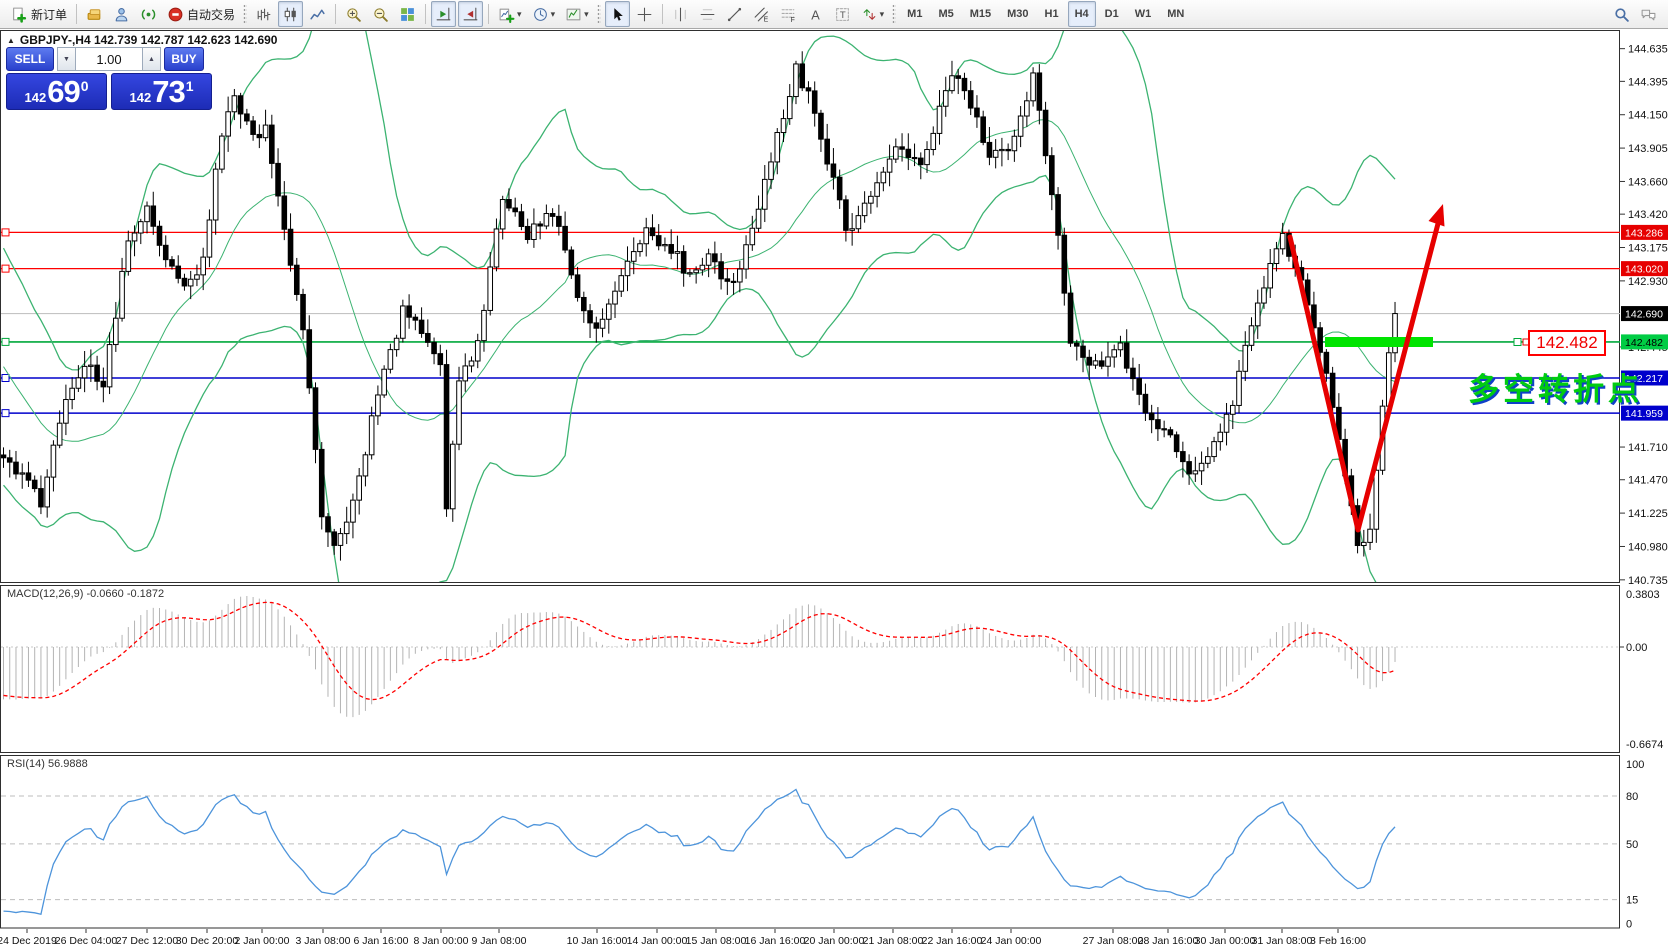 The width and height of the screenshot is (1668, 950). Describe the element at coordinates (761, 14) in the screenshot. I see `equidistant-channel-button: E` at that location.